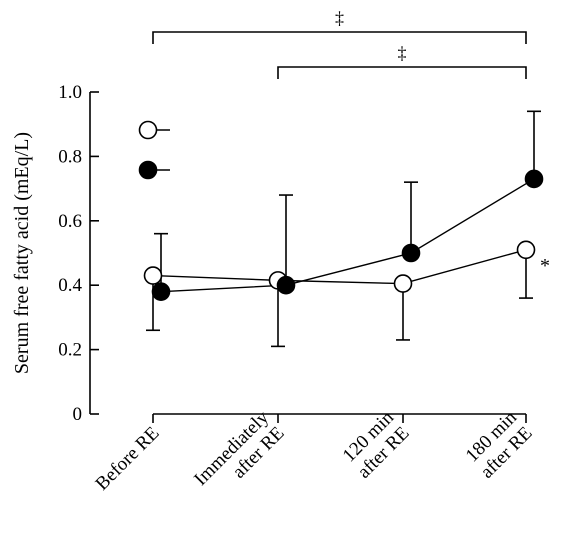 This screenshot has height=544, width=563. Describe the element at coordinates (239, 456) in the screenshot. I see `x-category-label: Immediatelyafter RE` at that location.